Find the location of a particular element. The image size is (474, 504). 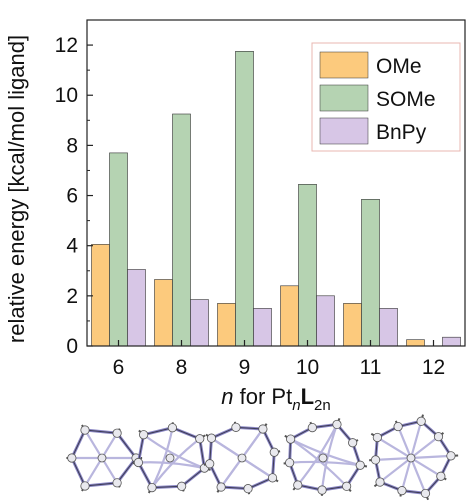

legend-swatch-some is located at coordinates (344, 98).